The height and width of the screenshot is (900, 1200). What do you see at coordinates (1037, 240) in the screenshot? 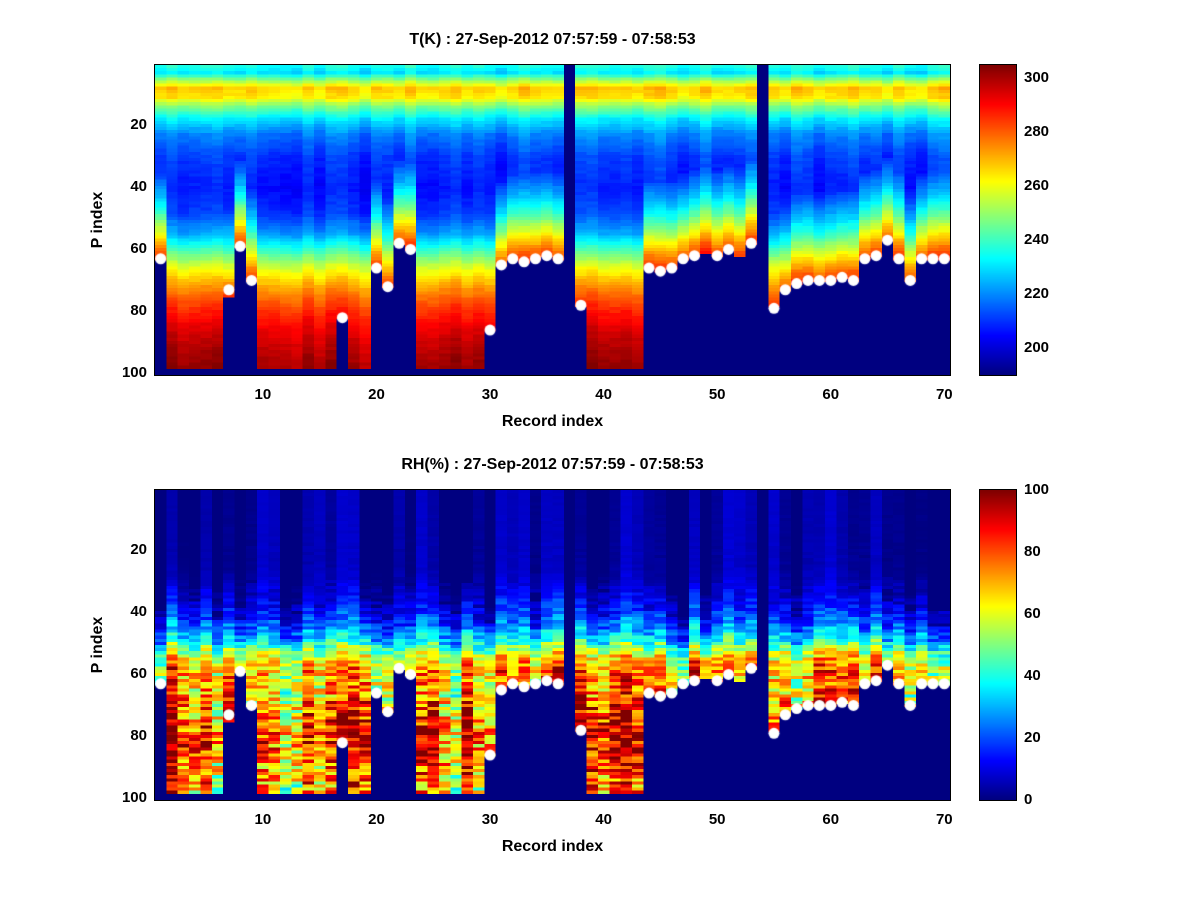
I see `colorbar-tick-label: 240` at bounding box center [1037, 240].